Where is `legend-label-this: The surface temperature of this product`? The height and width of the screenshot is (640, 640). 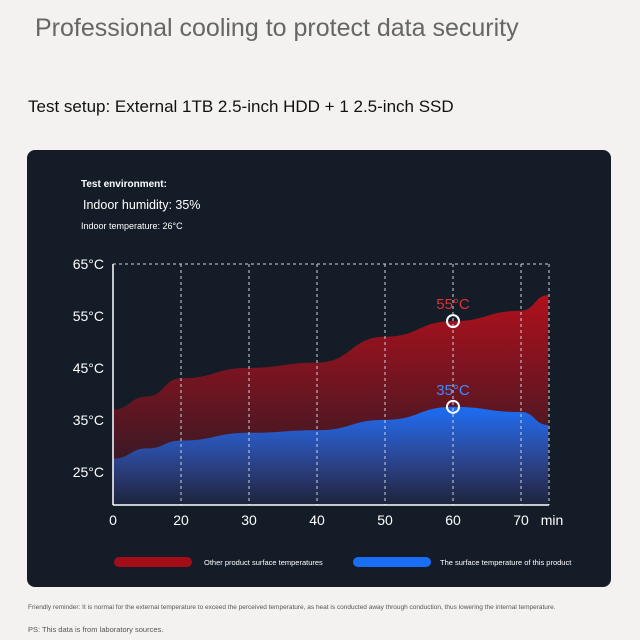
legend-label-this: The surface temperature of this product is located at coordinates (506, 562).